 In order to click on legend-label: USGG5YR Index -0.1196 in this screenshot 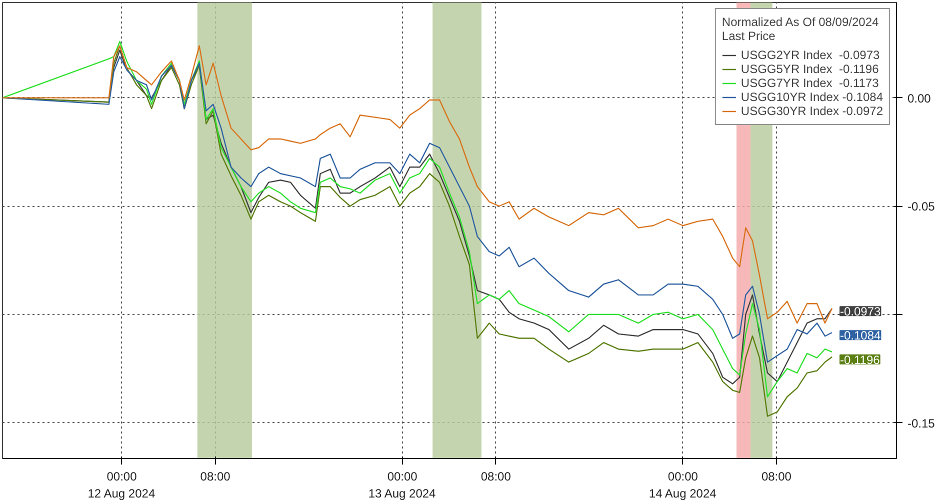, I will do `click(809, 69)`.